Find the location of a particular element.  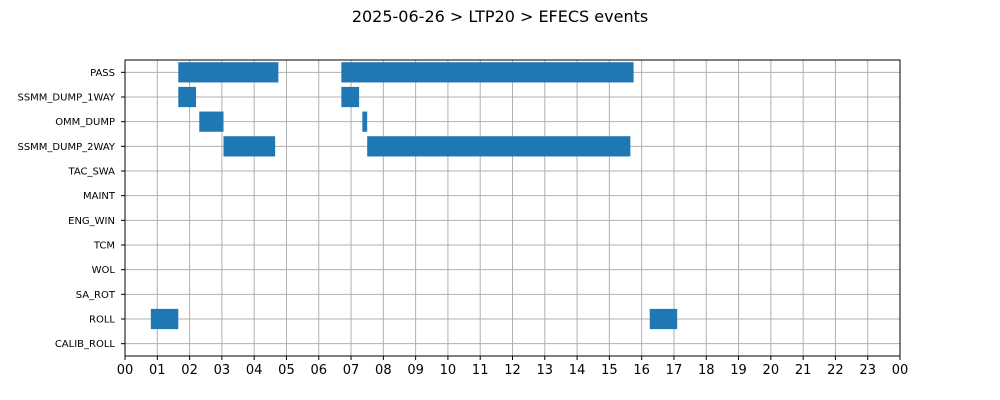

x-tick-label: 06 is located at coordinates (318, 370).